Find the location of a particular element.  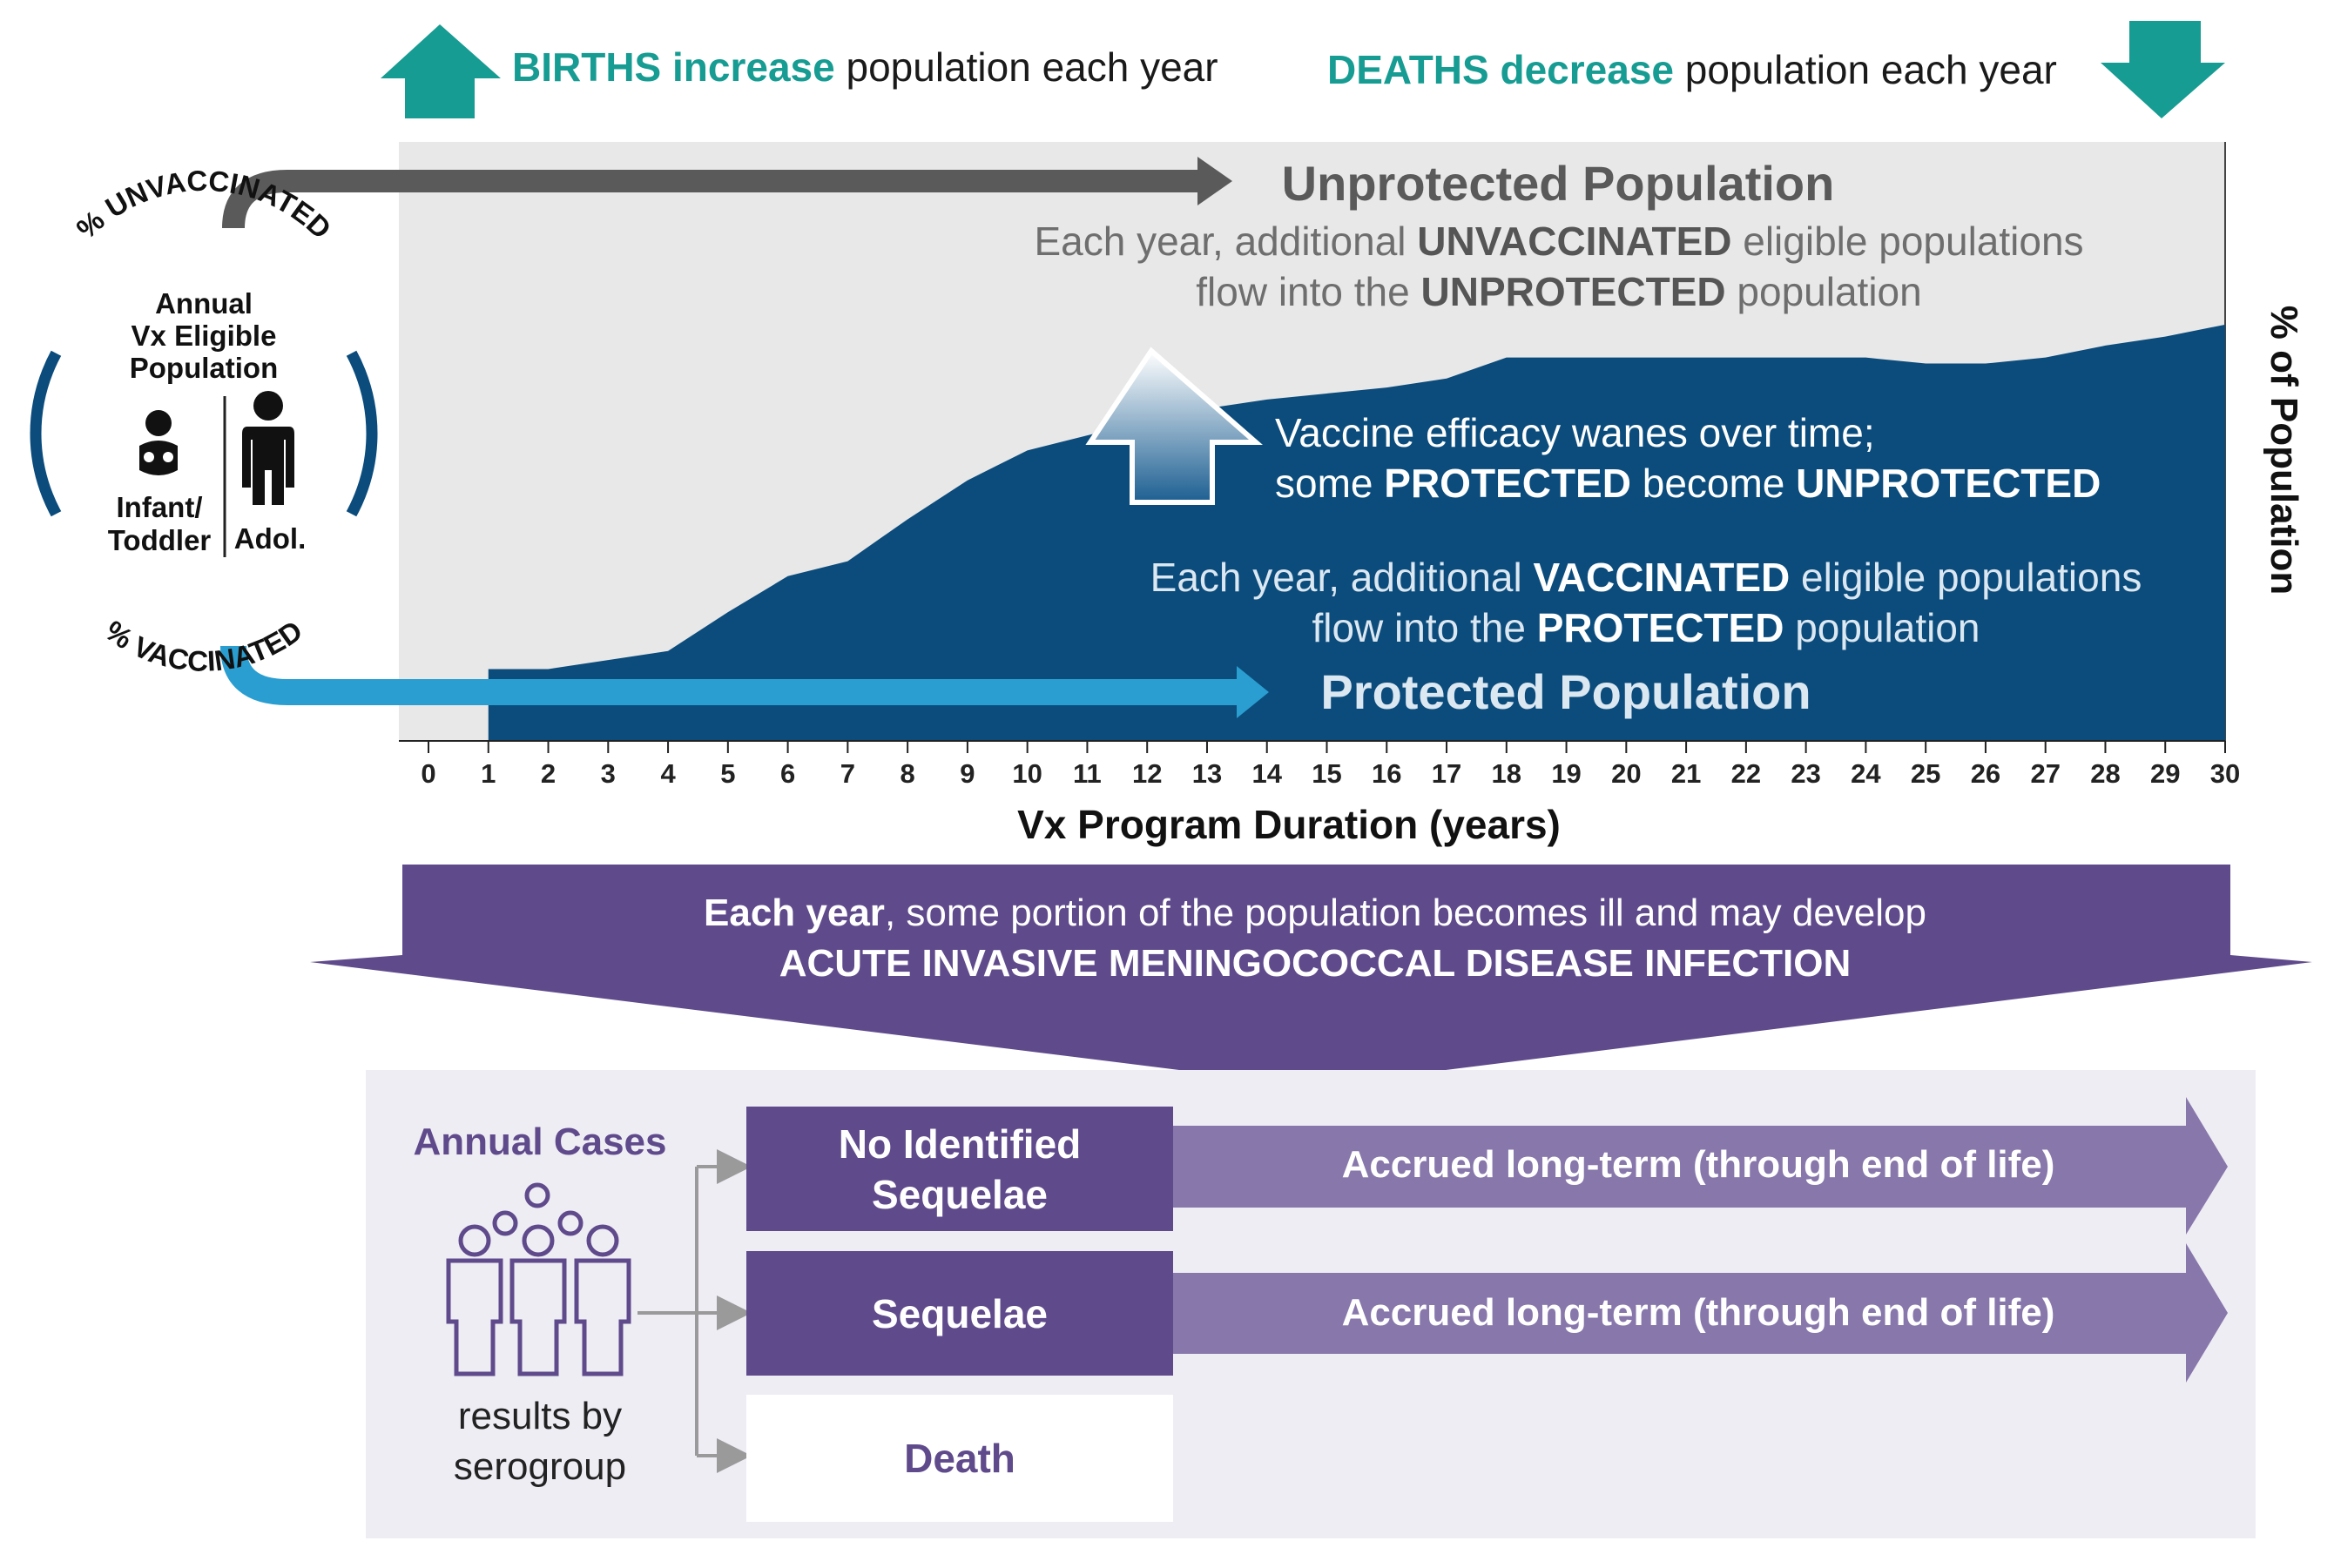

waning-up-arrow-icon is located at coordinates (1174, 426).